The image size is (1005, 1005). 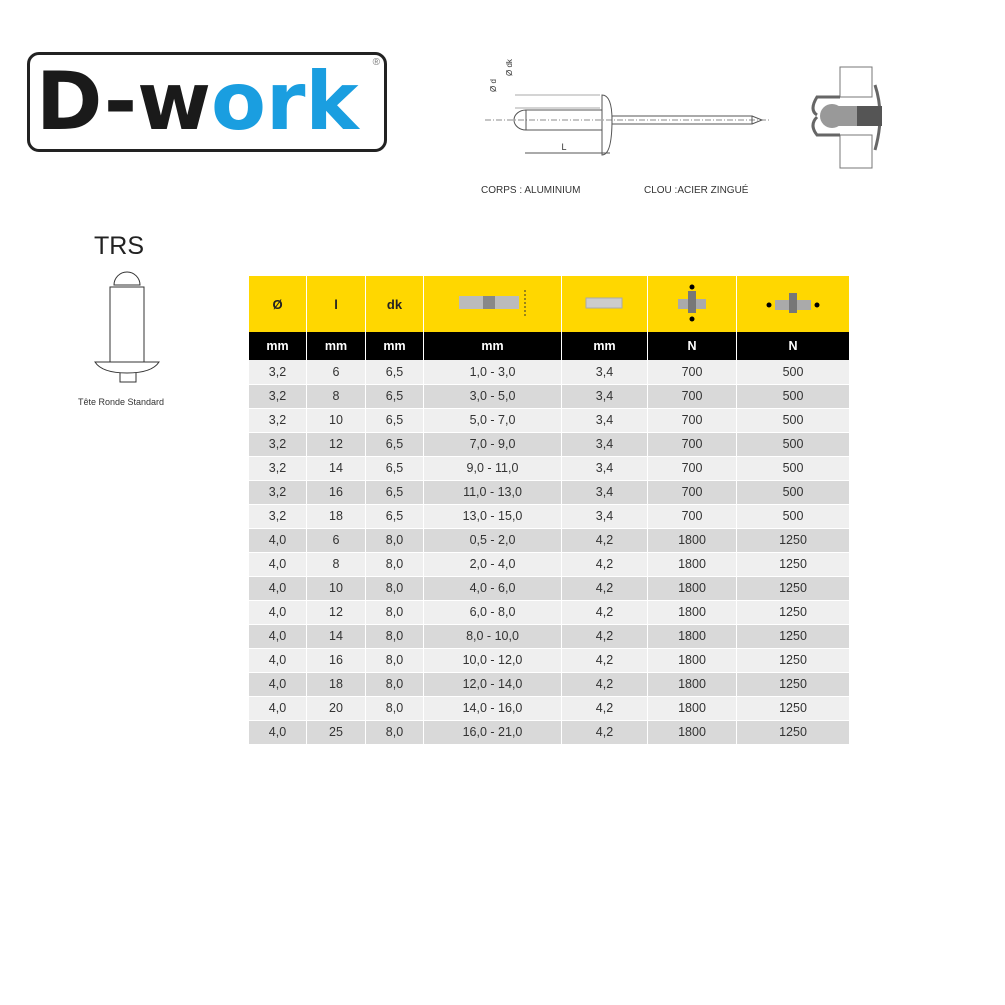 I want to click on col-length: l, so click(x=336, y=304).